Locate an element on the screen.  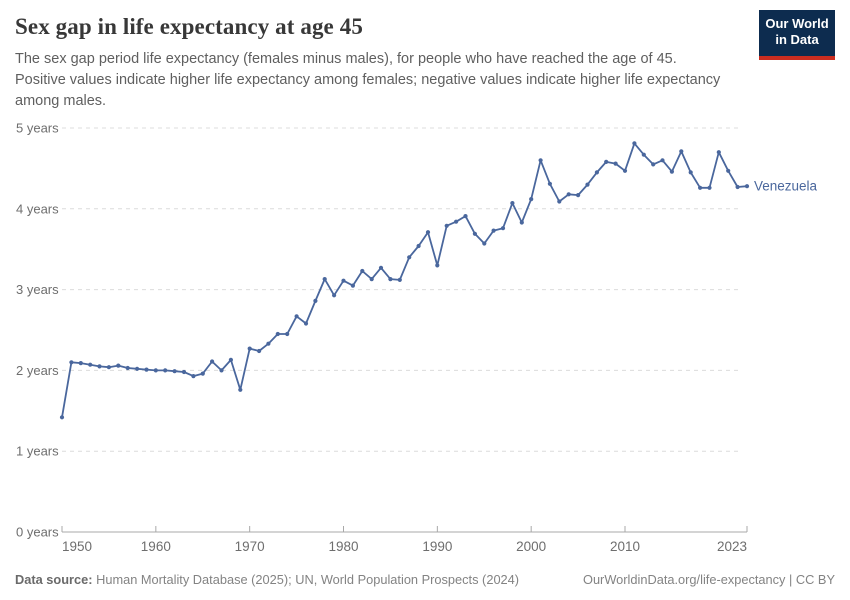
x-axis: 1950 1960 1970 1980 1990 2000 2010 2023 is located at coordinates (404, 540).